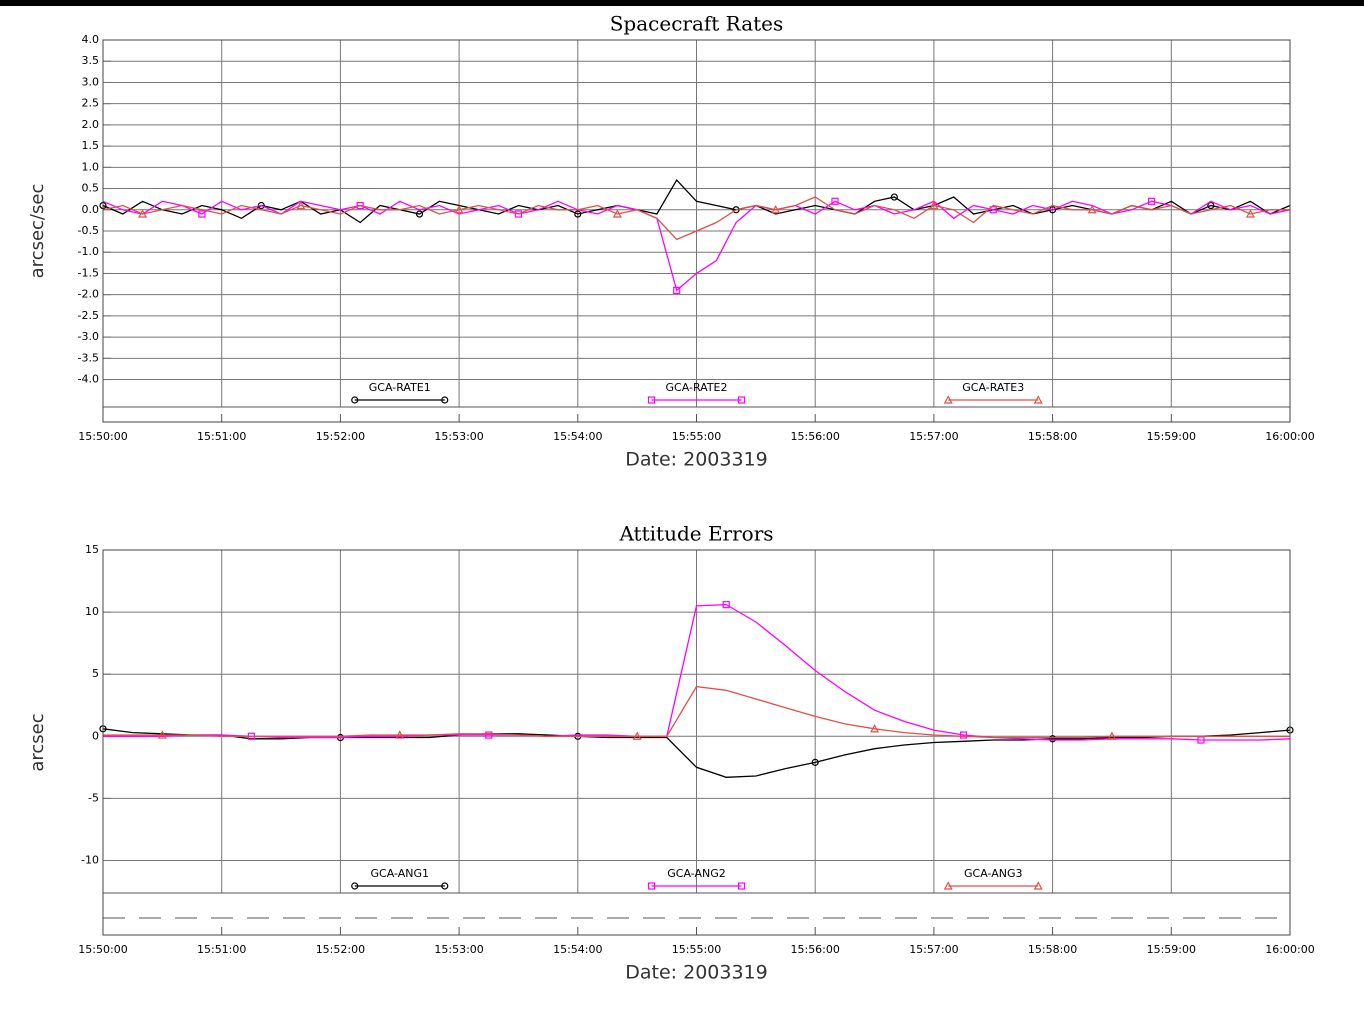  Describe the element at coordinates (88, 357) in the screenshot. I see `y-tick-label: -3.5` at that location.